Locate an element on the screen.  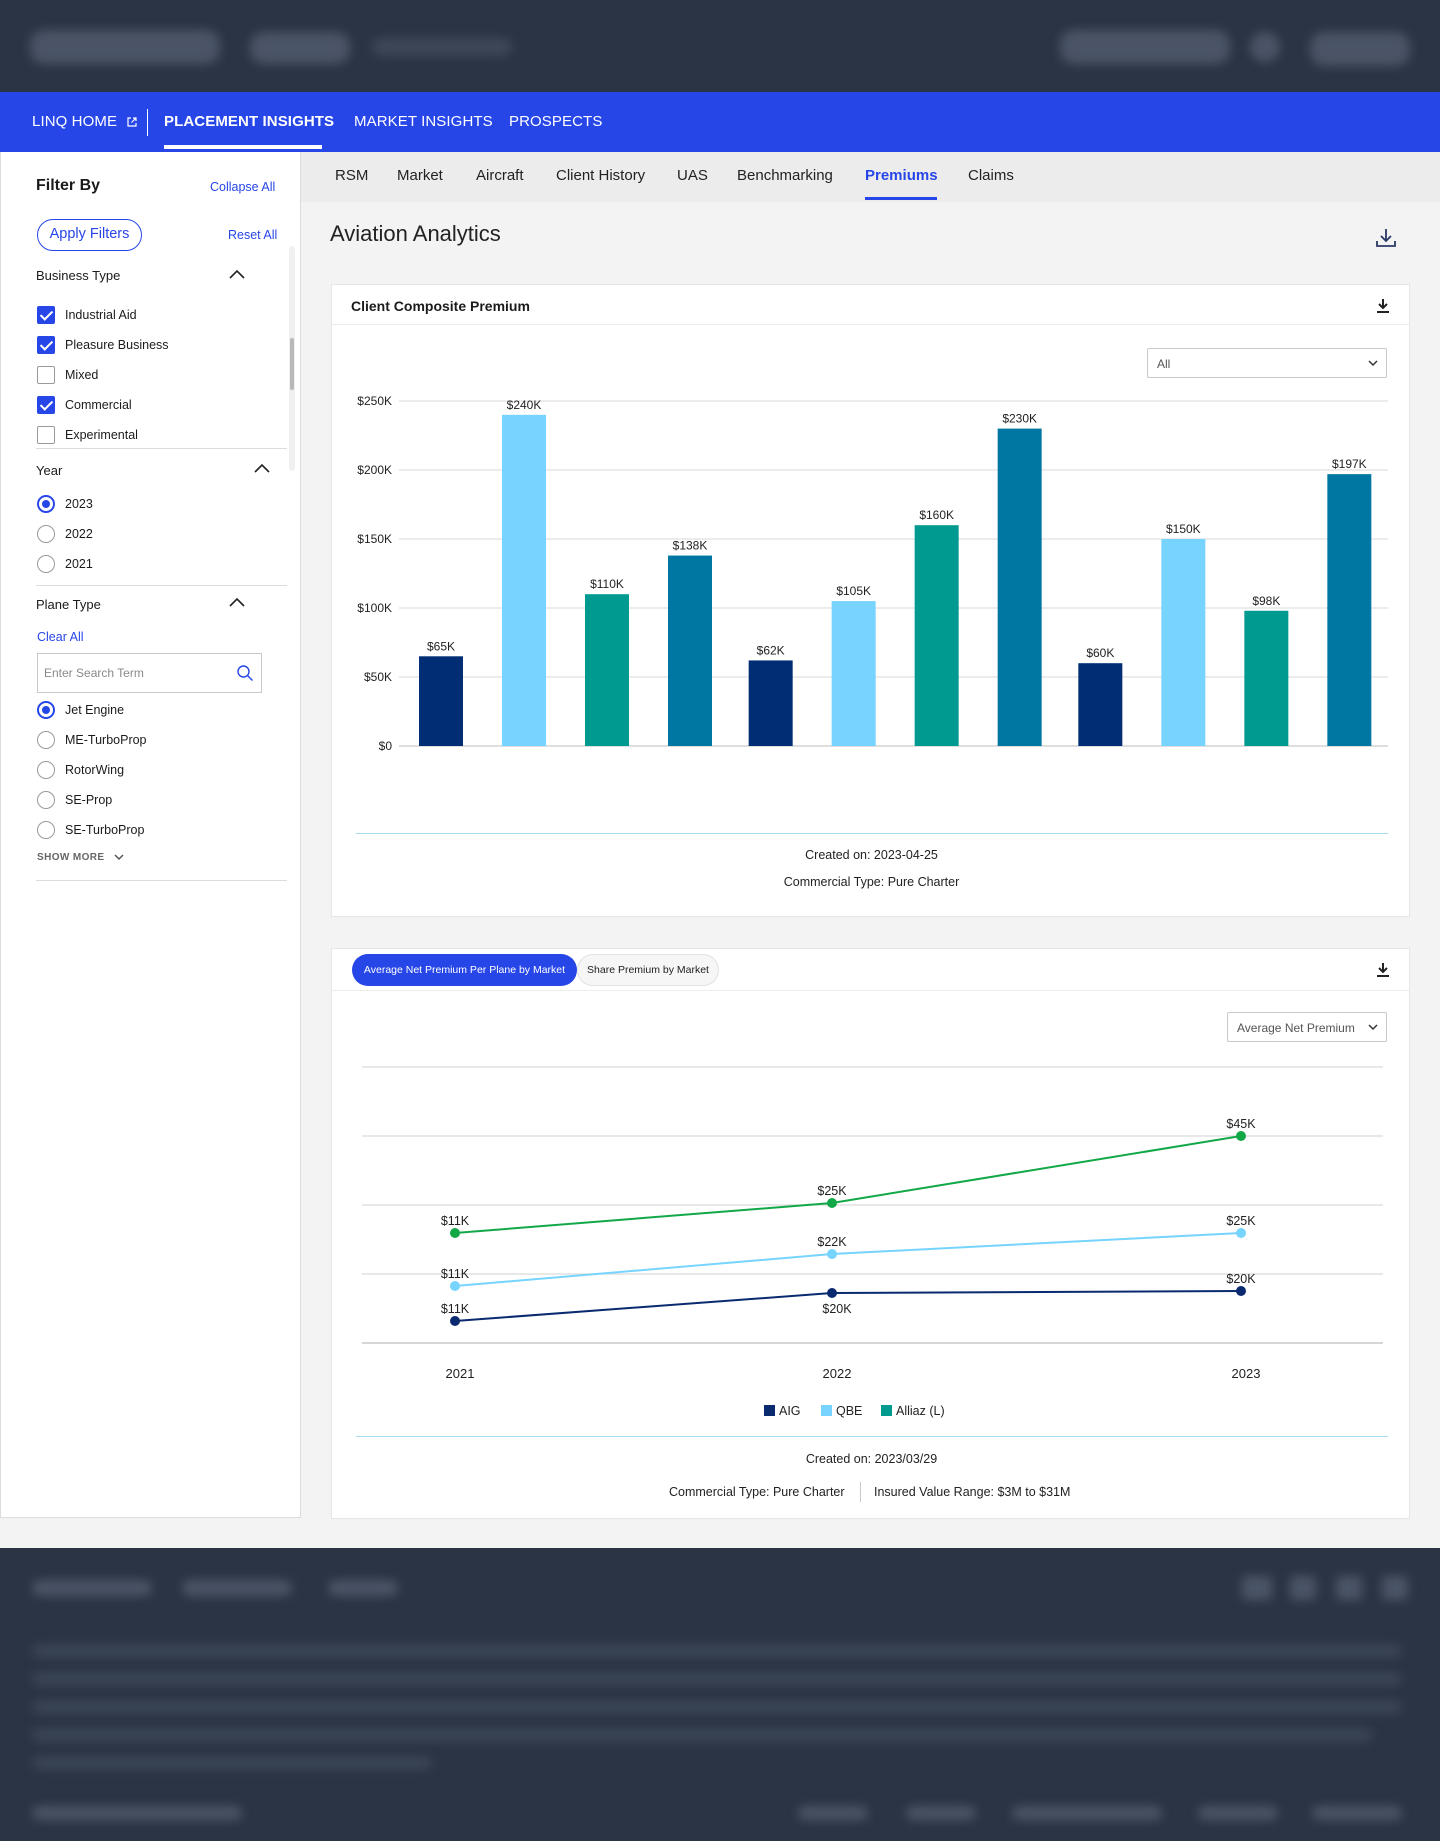
toggle-share-premium: Share Premium by Market is located at coordinates (648, 970).